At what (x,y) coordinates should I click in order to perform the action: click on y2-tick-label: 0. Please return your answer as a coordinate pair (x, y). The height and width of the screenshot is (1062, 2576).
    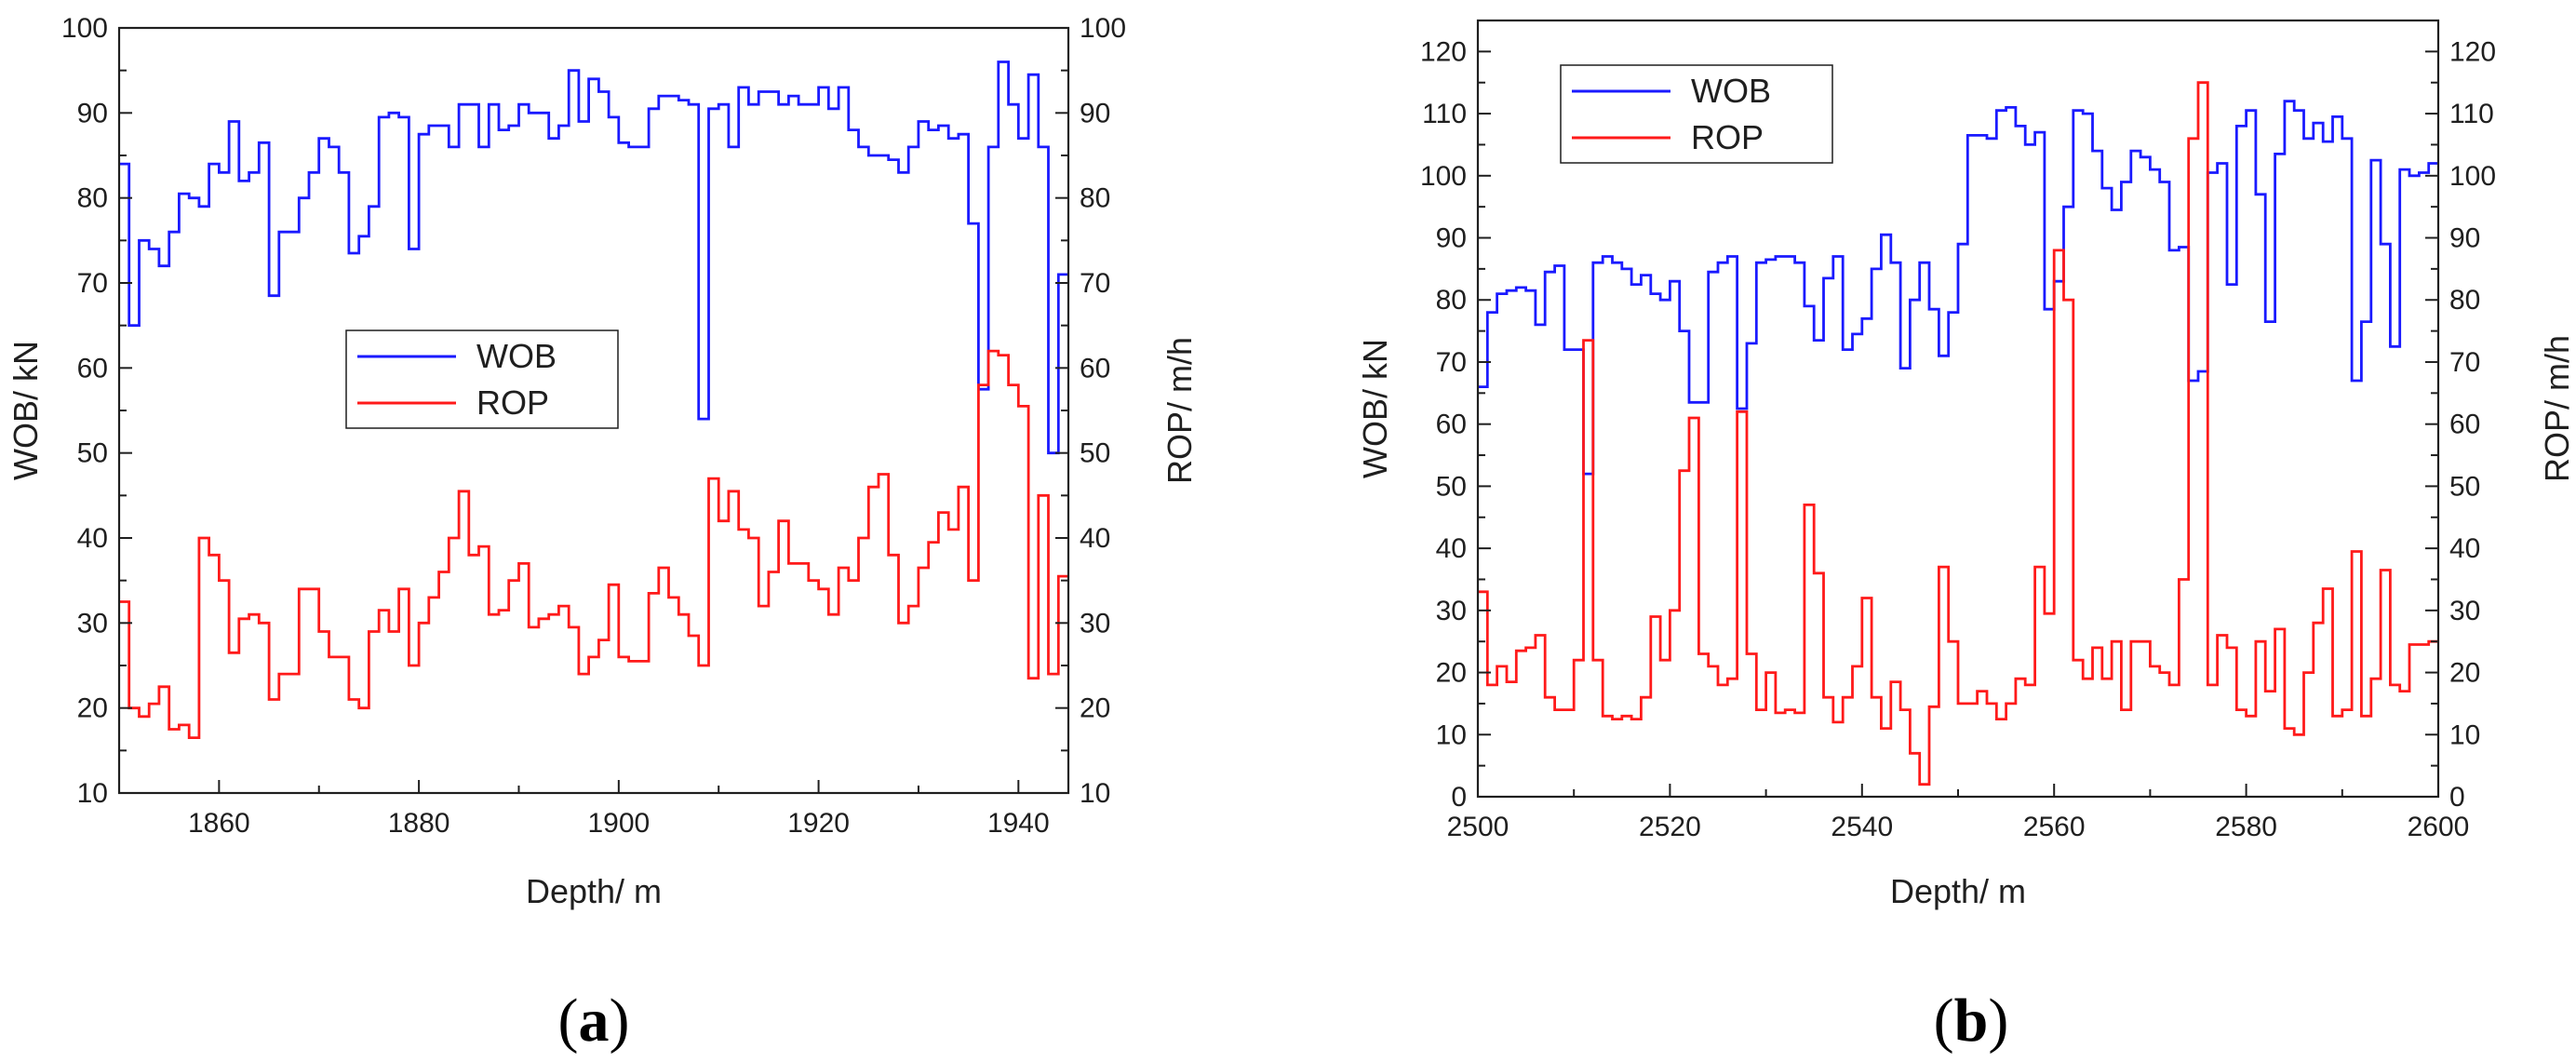
    Looking at the image, I should click on (2457, 797).